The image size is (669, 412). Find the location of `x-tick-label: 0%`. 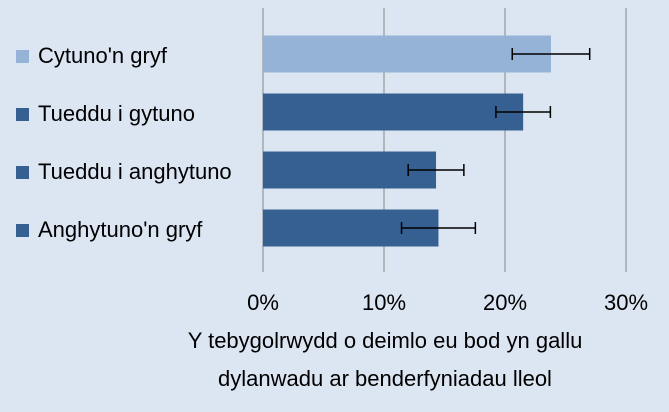

x-tick-label: 0% is located at coordinates (263, 302).